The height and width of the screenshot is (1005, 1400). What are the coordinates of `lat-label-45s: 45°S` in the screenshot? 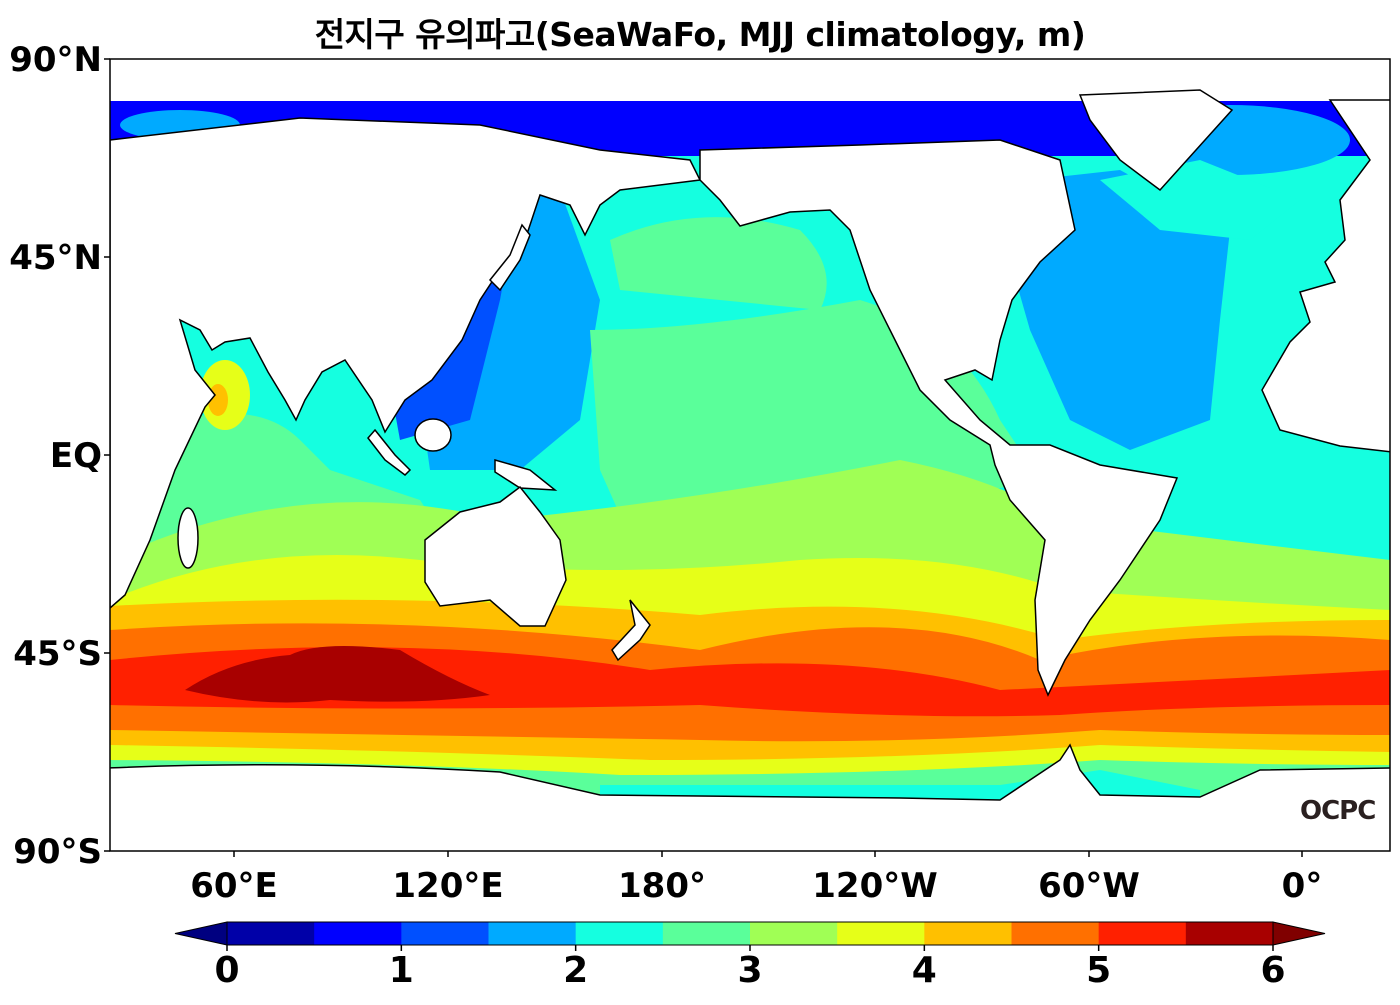 It's located at (57, 654).